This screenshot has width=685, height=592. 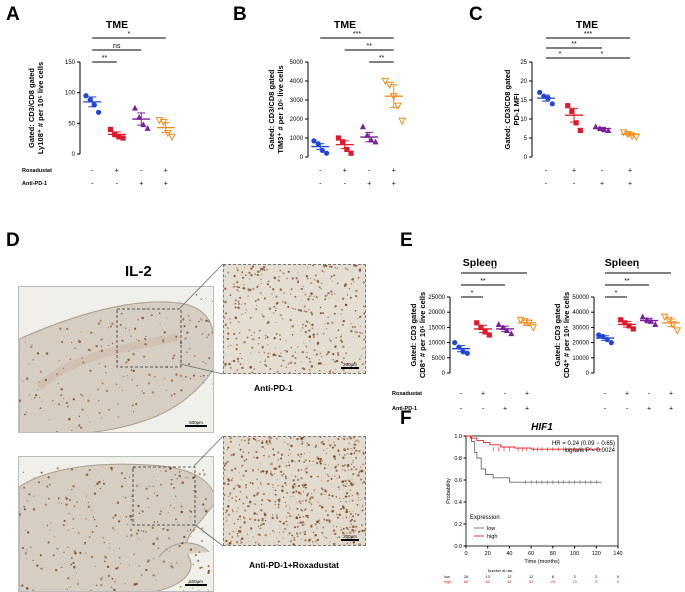 I want to click on x-tick-label: 80, so click(x=553, y=554).